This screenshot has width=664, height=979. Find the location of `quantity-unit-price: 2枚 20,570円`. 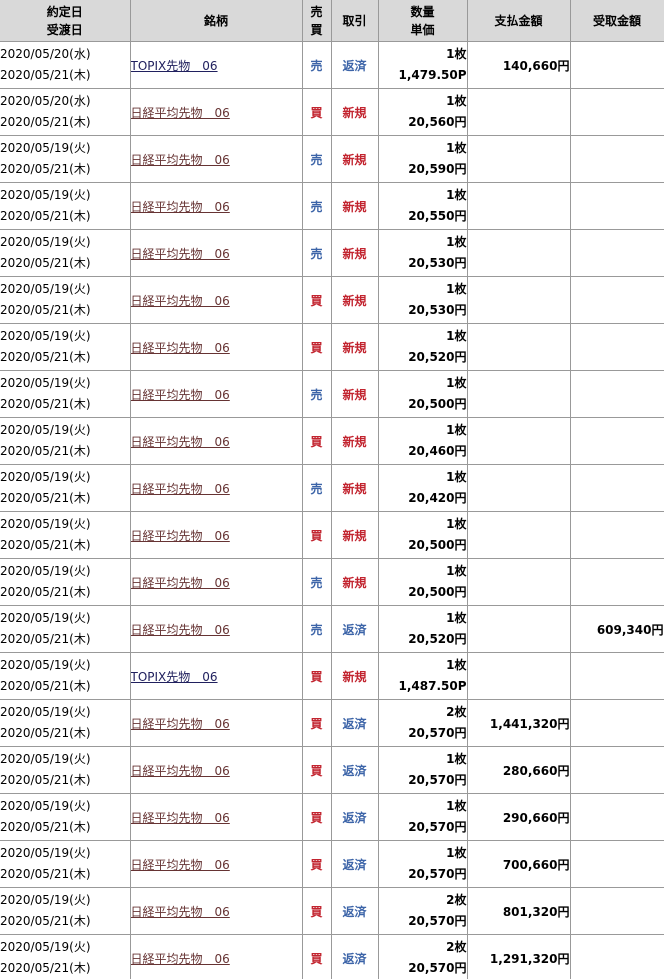

quantity-unit-price: 2枚 20,570円 is located at coordinates (422, 956).